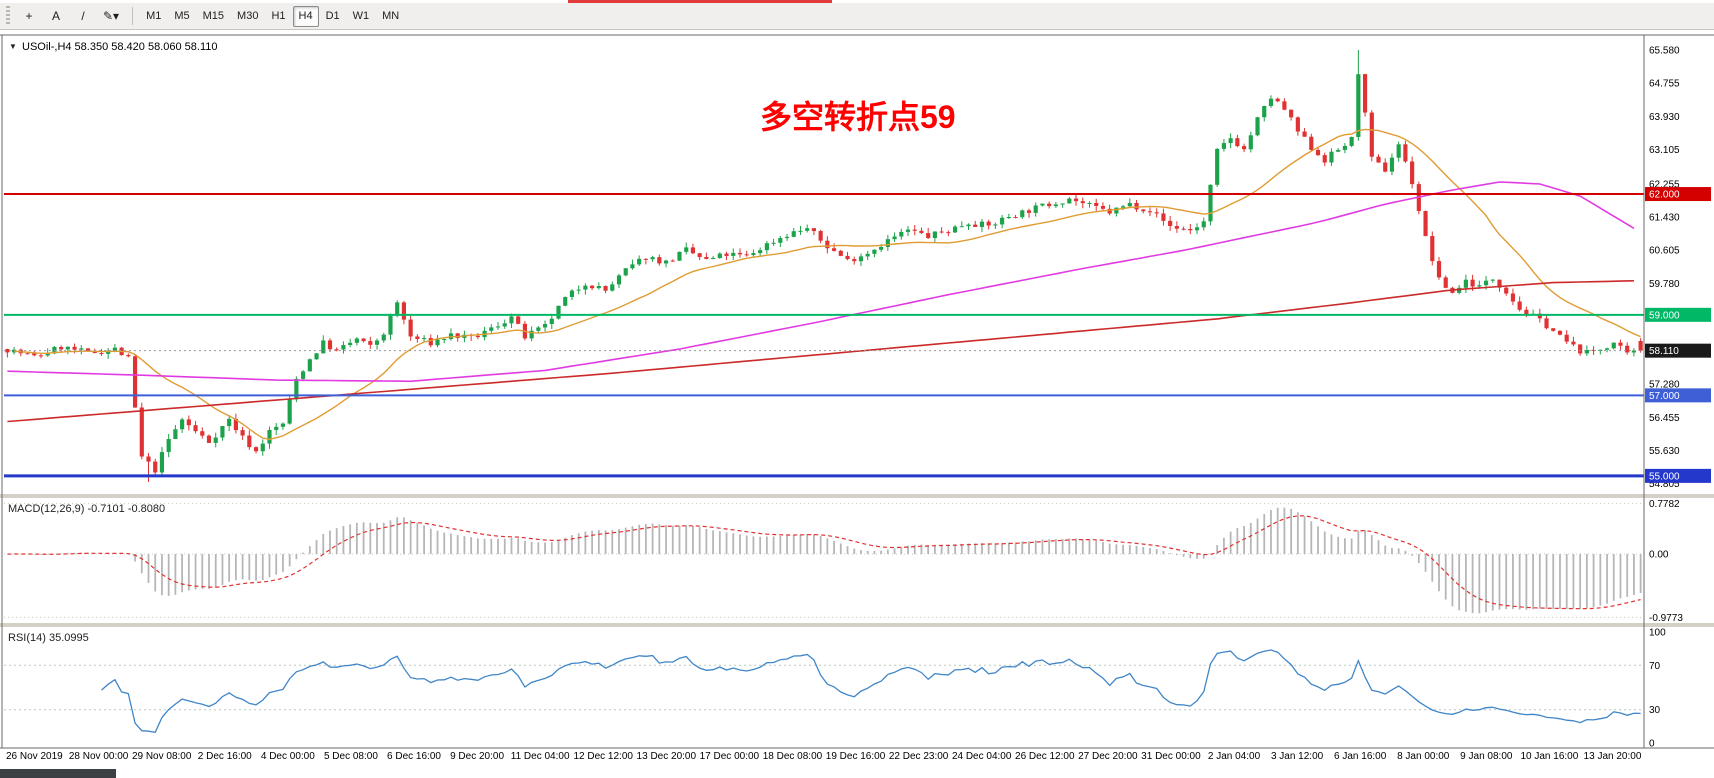  I want to click on price-axis-label: 61.430, so click(1664, 217).